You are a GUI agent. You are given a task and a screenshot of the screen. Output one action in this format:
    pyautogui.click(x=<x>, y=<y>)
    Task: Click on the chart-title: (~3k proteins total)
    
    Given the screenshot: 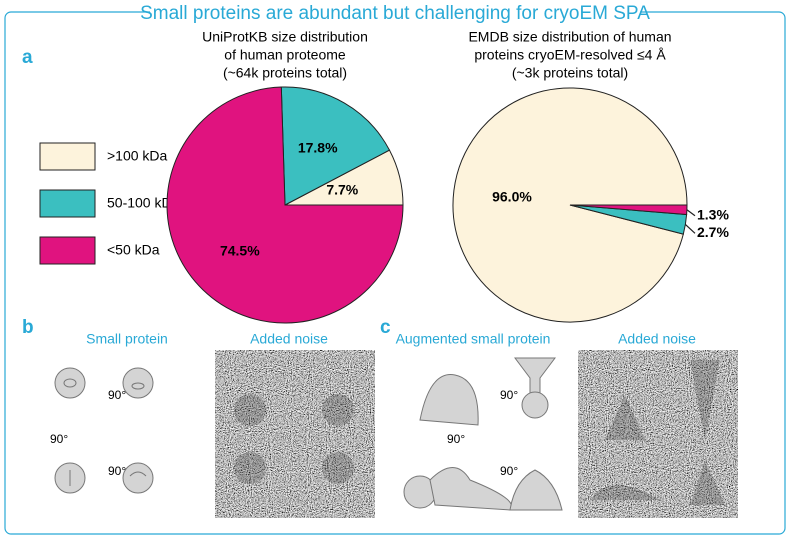 What is the action you would take?
    pyautogui.click(x=570, y=73)
    